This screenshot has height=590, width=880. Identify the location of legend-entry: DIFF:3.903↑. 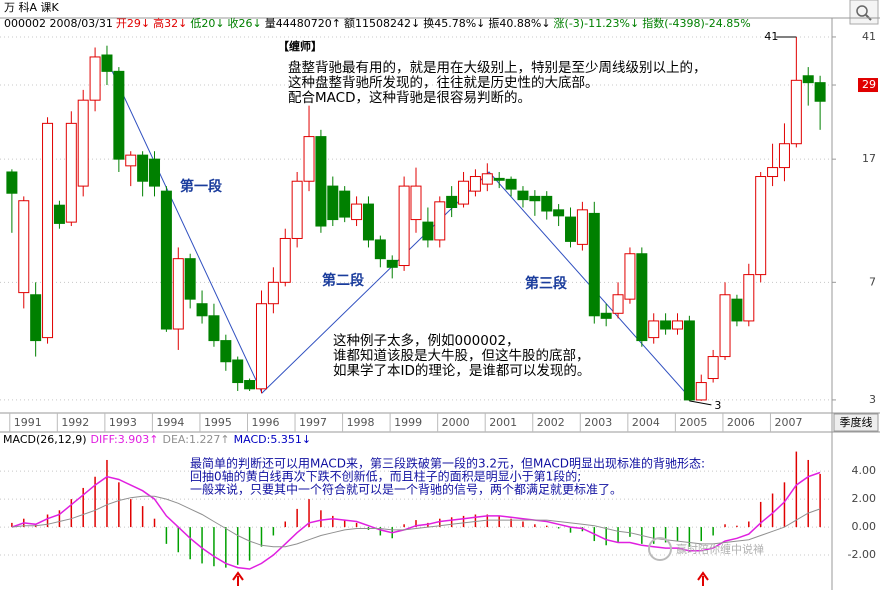
(125, 439).